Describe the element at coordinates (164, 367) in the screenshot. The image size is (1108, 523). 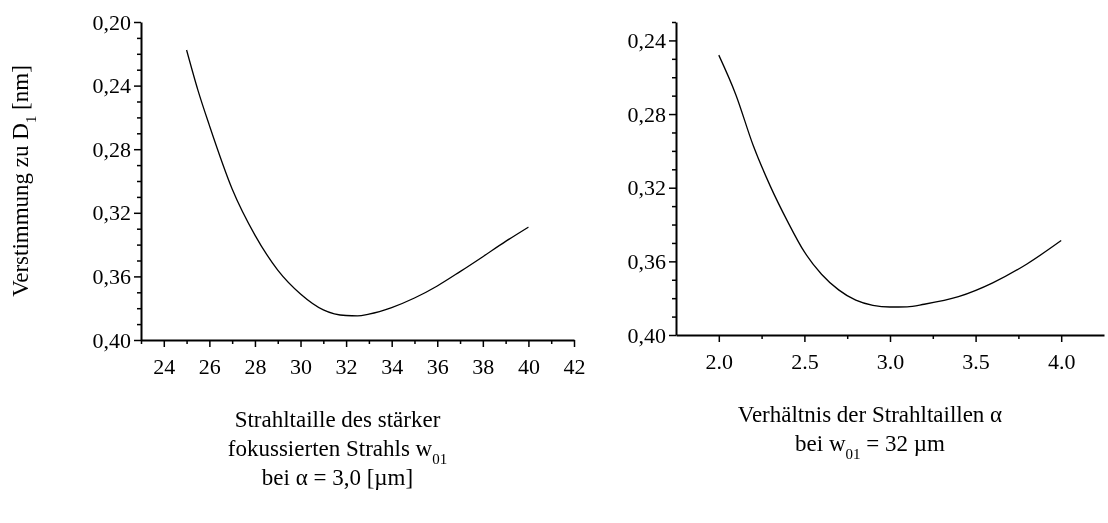
I see `x-tick-label: 24` at that location.